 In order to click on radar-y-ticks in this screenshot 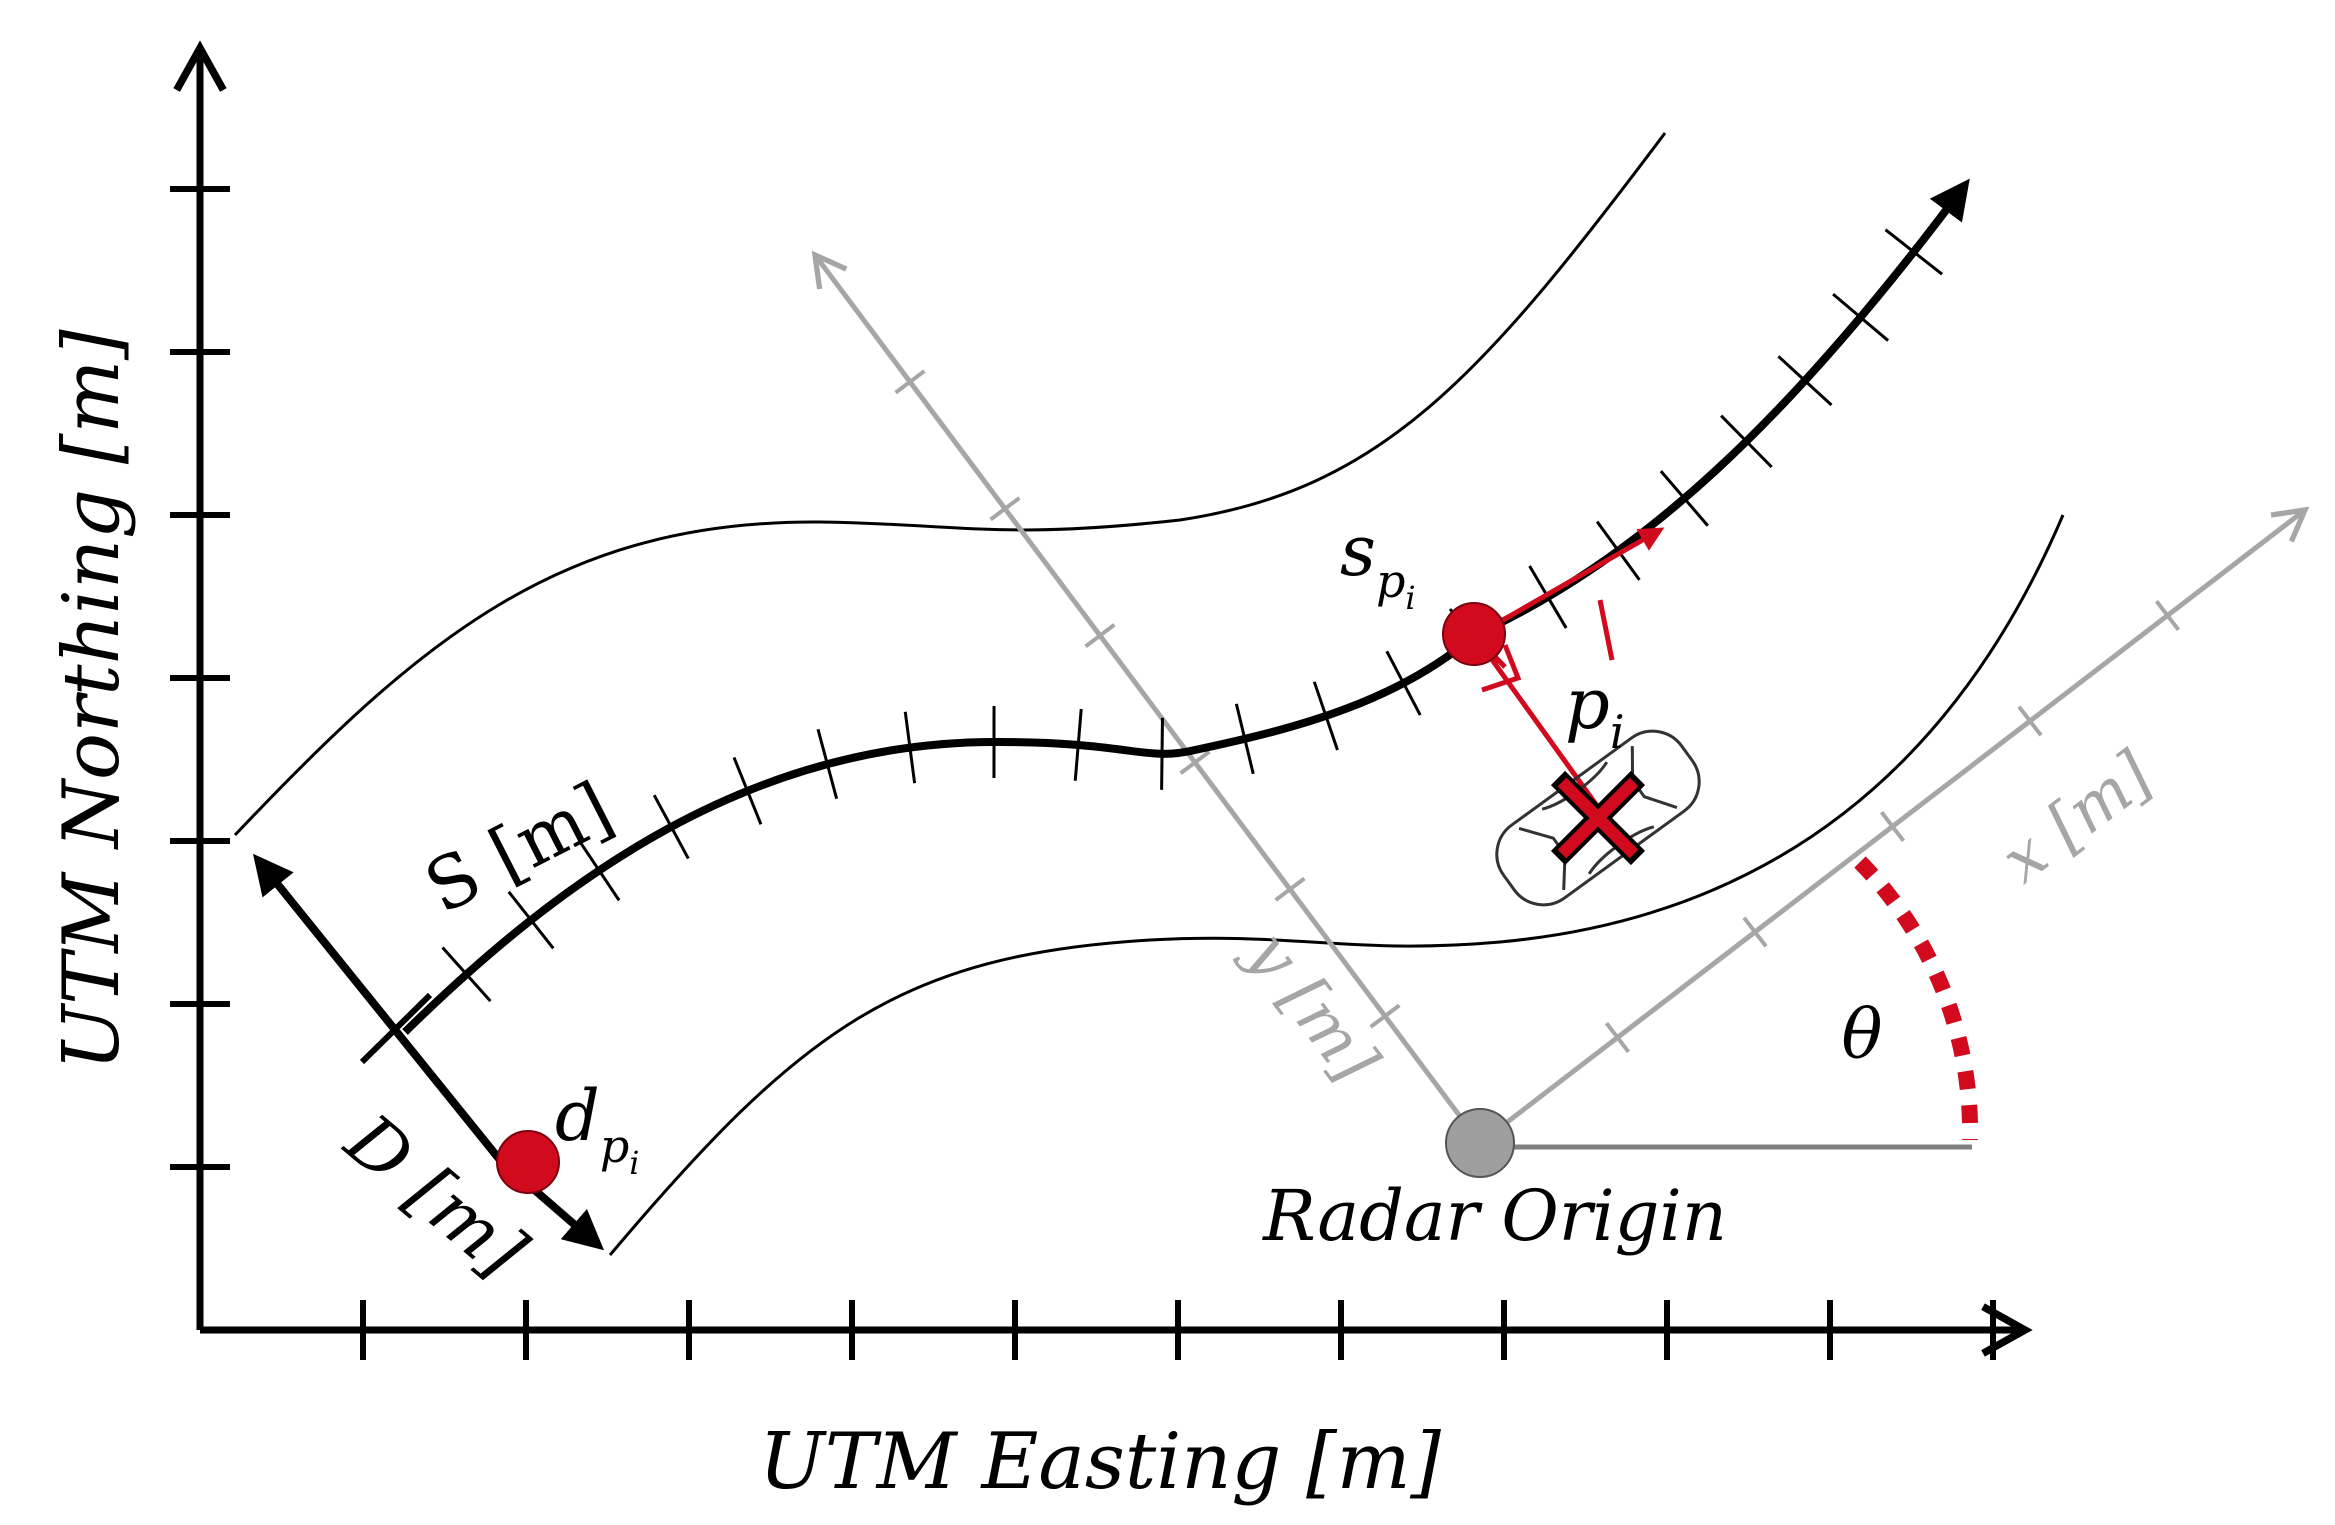, I will do `click(1147, 699)`.